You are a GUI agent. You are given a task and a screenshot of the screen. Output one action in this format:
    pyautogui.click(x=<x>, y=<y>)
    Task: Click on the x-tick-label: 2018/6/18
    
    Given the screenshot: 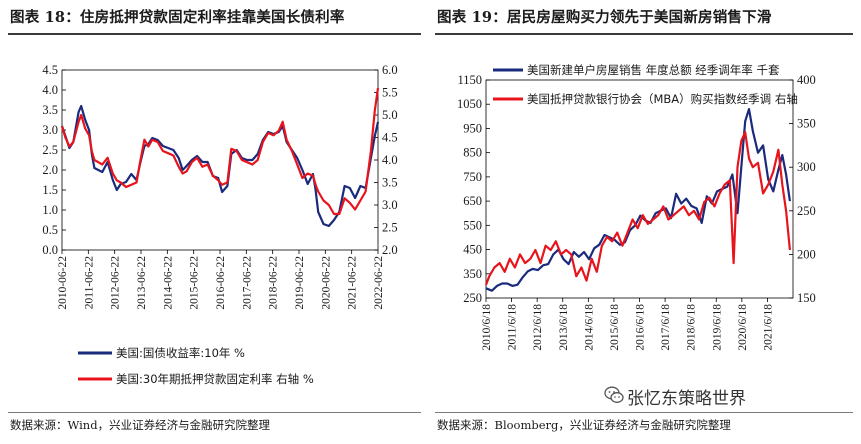 What is the action you would take?
    pyautogui.click(x=692, y=327)
    